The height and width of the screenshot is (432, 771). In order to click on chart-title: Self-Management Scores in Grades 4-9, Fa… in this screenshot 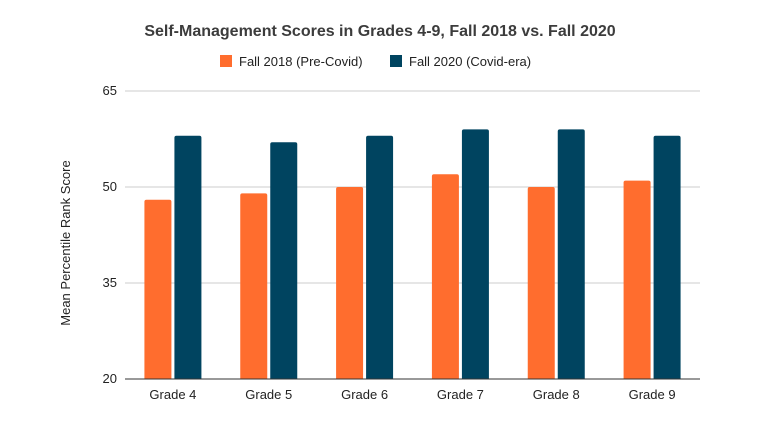, I will do `click(379, 31)`.